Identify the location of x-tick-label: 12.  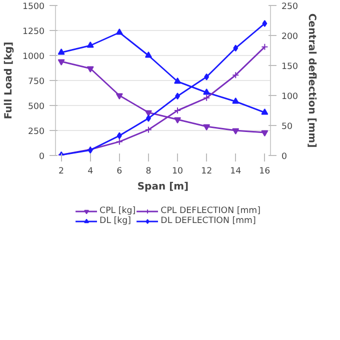
(206, 171).